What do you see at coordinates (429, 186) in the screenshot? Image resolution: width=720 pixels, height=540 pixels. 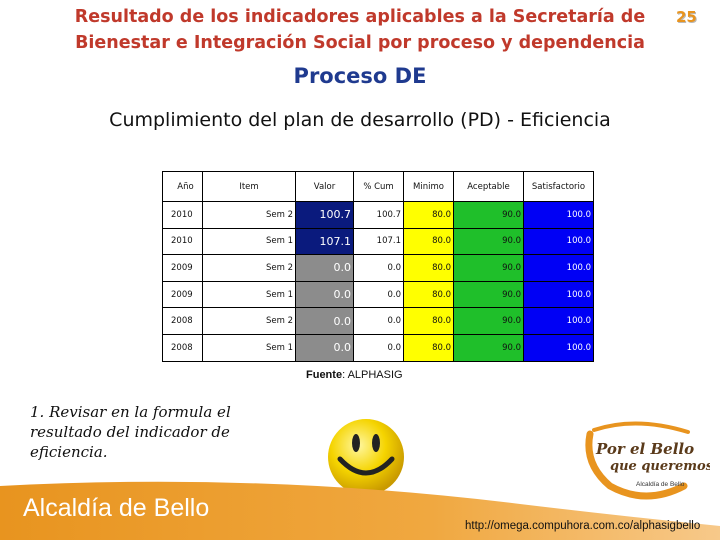 I see `col-minimo: Minimo` at bounding box center [429, 186].